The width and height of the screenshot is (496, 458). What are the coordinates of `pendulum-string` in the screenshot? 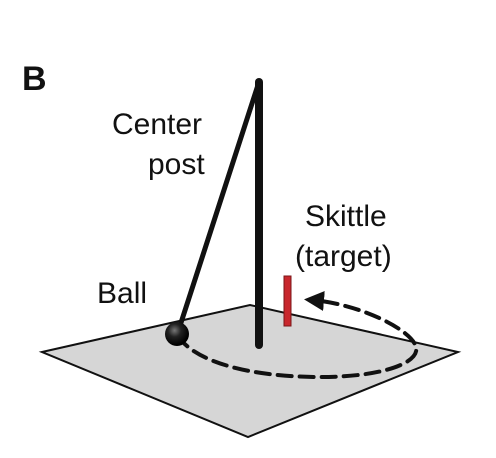 It's located at (218, 208).